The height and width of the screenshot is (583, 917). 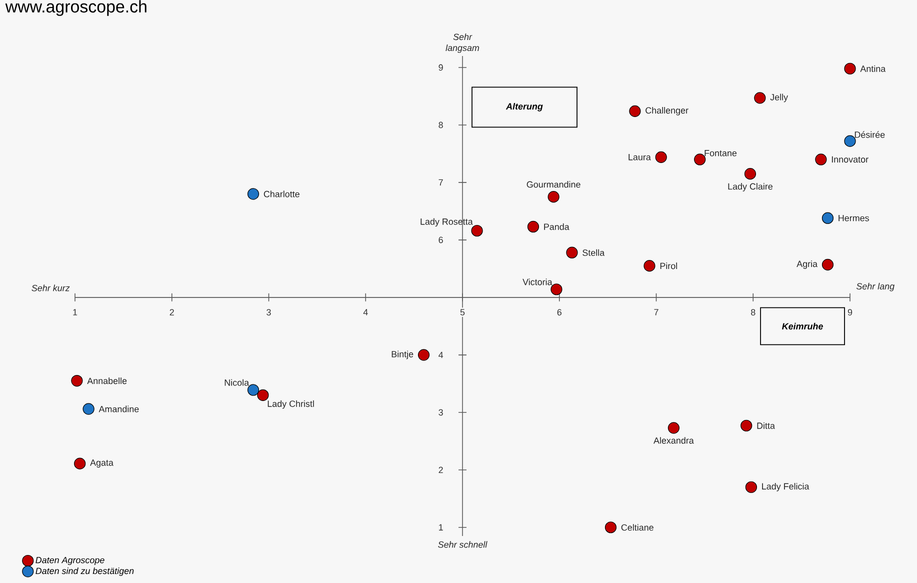 I want to click on annotation: Agata, so click(x=102, y=464).